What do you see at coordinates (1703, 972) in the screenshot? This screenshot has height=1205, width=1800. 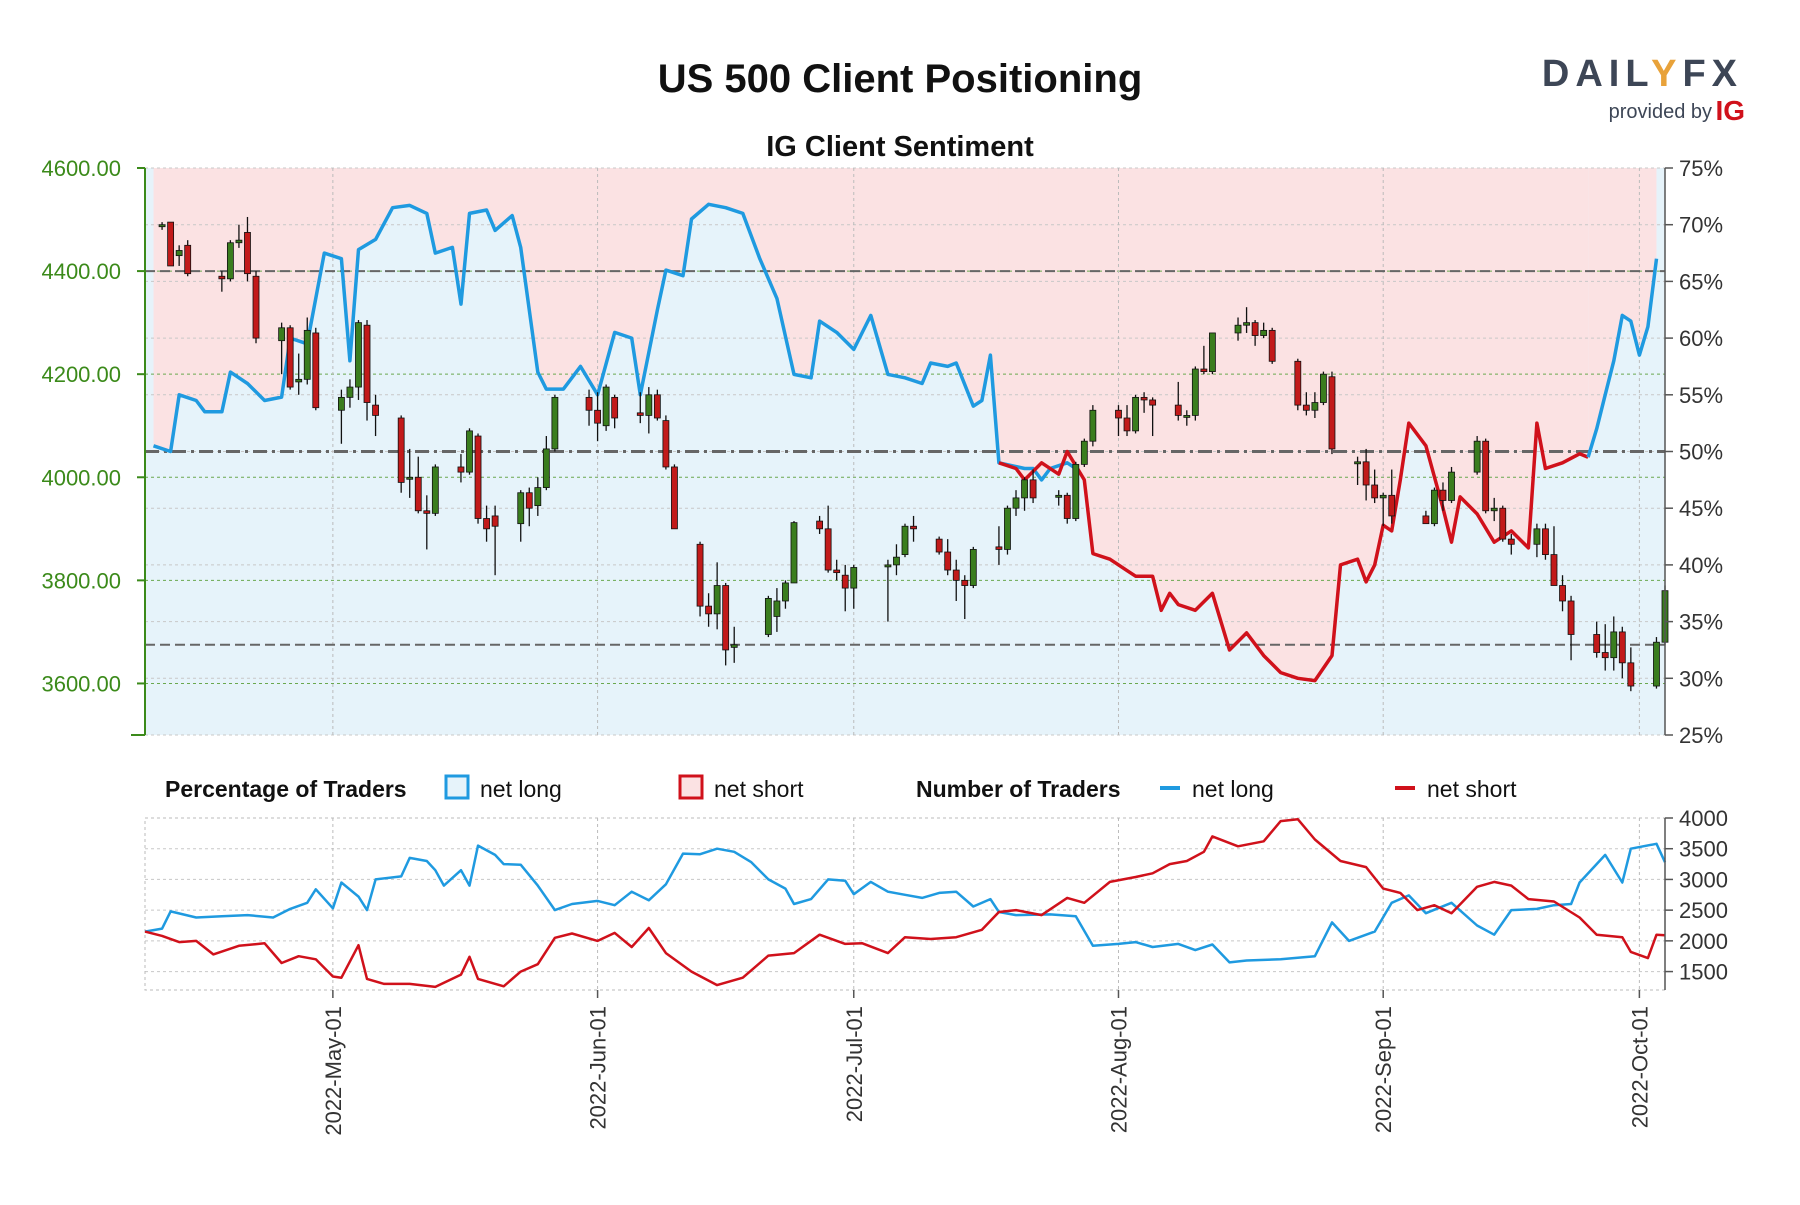 I see `traders-tick-label: 1500` at bounding box center [1703, 972].